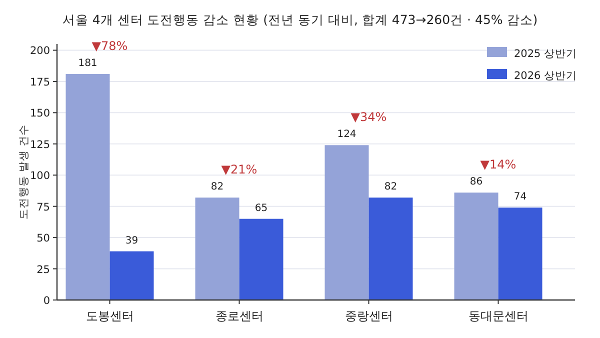 This screenshot has width=600, height=338. I want to click on data-label: 181, so click(88, 63).